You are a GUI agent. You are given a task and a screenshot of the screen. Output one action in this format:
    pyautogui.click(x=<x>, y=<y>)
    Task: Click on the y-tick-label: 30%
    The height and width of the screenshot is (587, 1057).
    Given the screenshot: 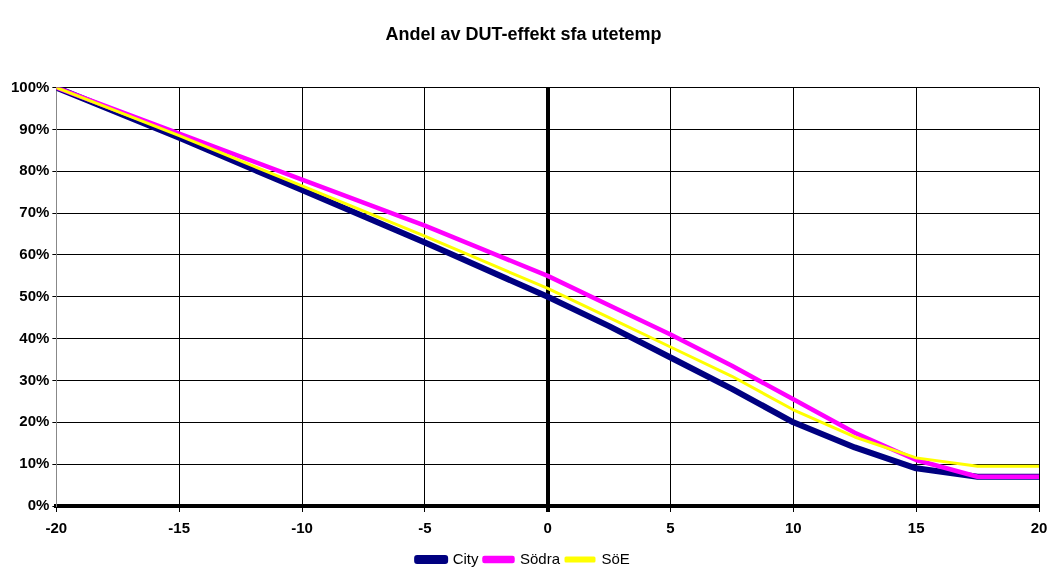 What is the action you would take?
    pyautogui.click(x=34, y=379)
    